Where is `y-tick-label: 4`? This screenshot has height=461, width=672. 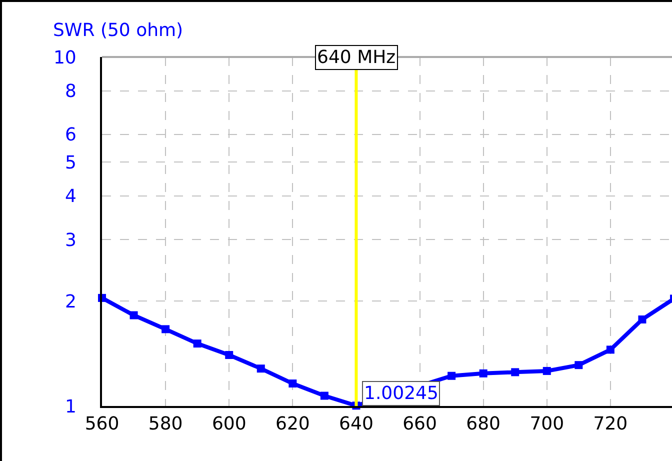 y-tick-label: 4 is located at coordinates (70, 197).